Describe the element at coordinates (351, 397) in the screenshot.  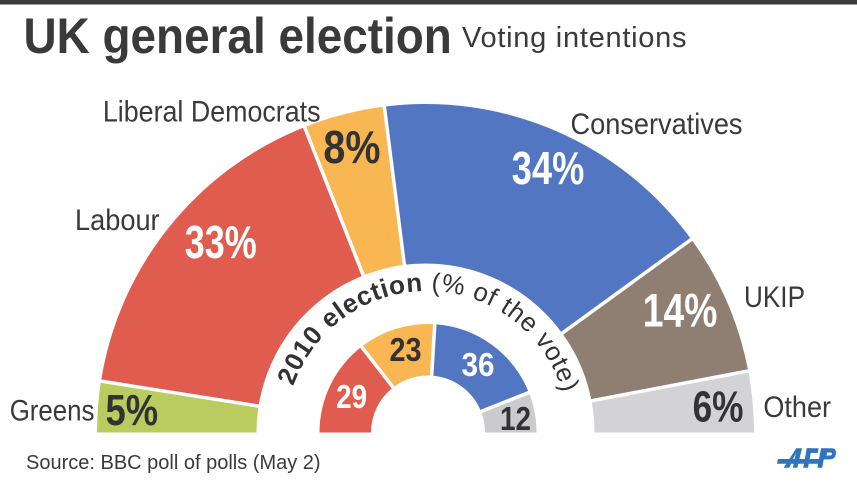
I see `svg-text: 29` at that location.